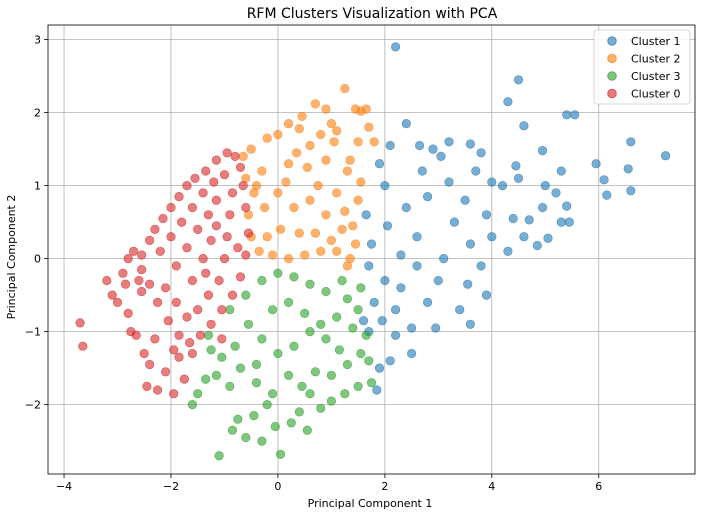 The width and height of the screenshot is (702, 516). What do you see at coordinates (612, 76) in the screenshot?
I see `legend-marker` at bounding box center [612, 76].